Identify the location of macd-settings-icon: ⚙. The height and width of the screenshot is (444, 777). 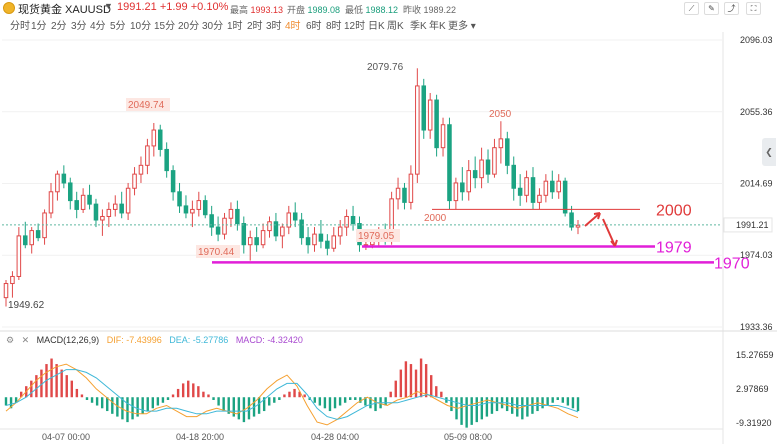
(10, 340).